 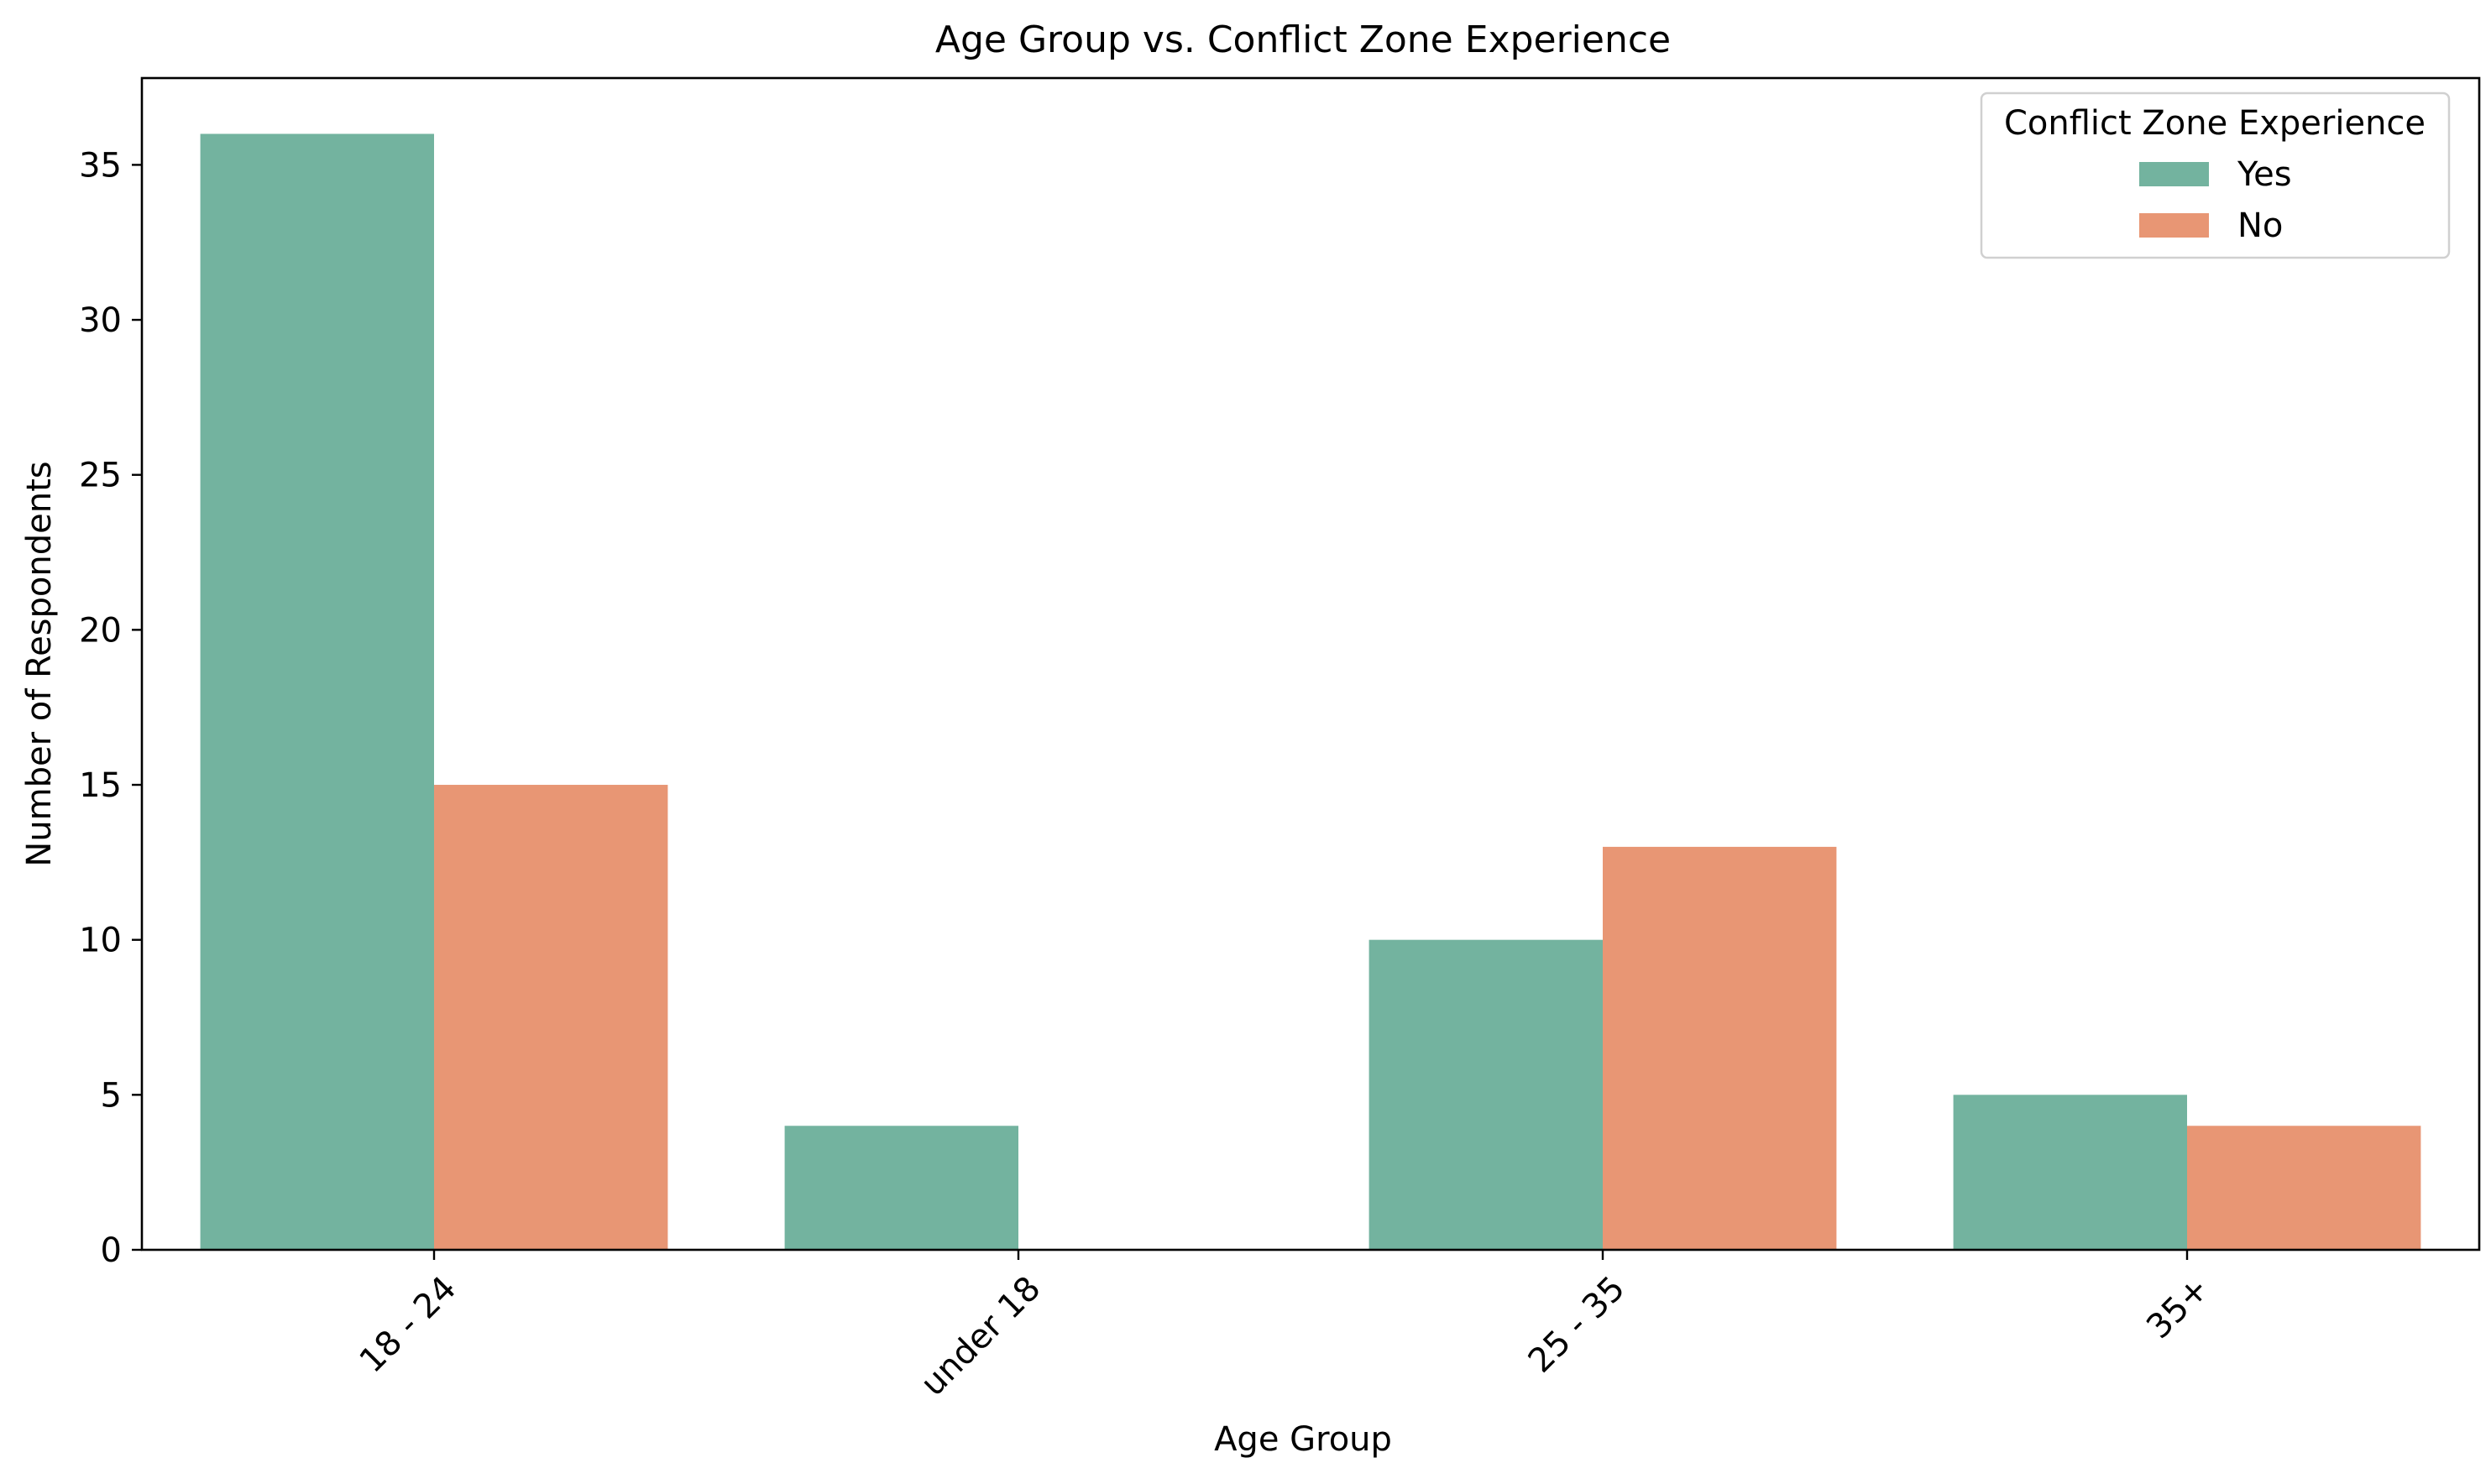 What do you see at coordinates (39, 663) in the screenshot?
I see `y-axis-label: Number of Respondents` at bounding box center [39, 663].